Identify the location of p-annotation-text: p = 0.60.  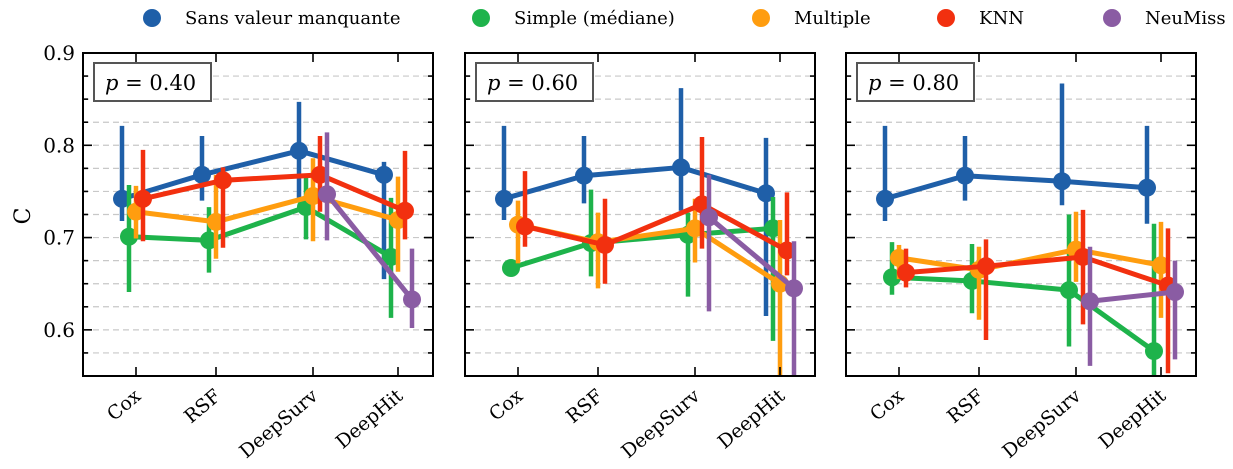
(532, 83).